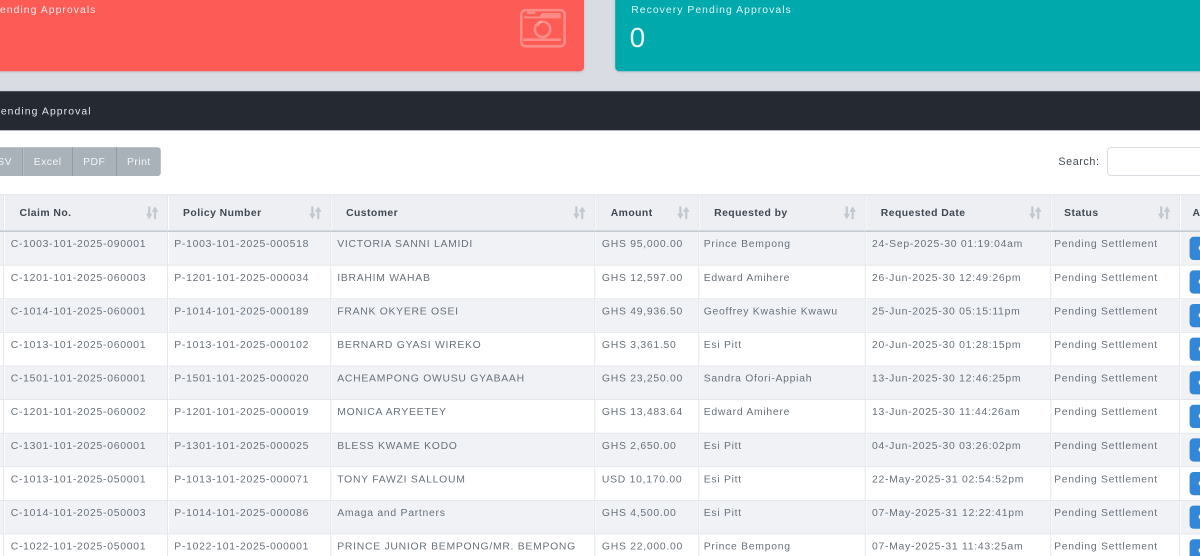 The image size is (1200, 556). Describe the element at coordinates (85, 350) in the screenshot. I see `row-cell: C-1013-101-2025-060001` at that location.